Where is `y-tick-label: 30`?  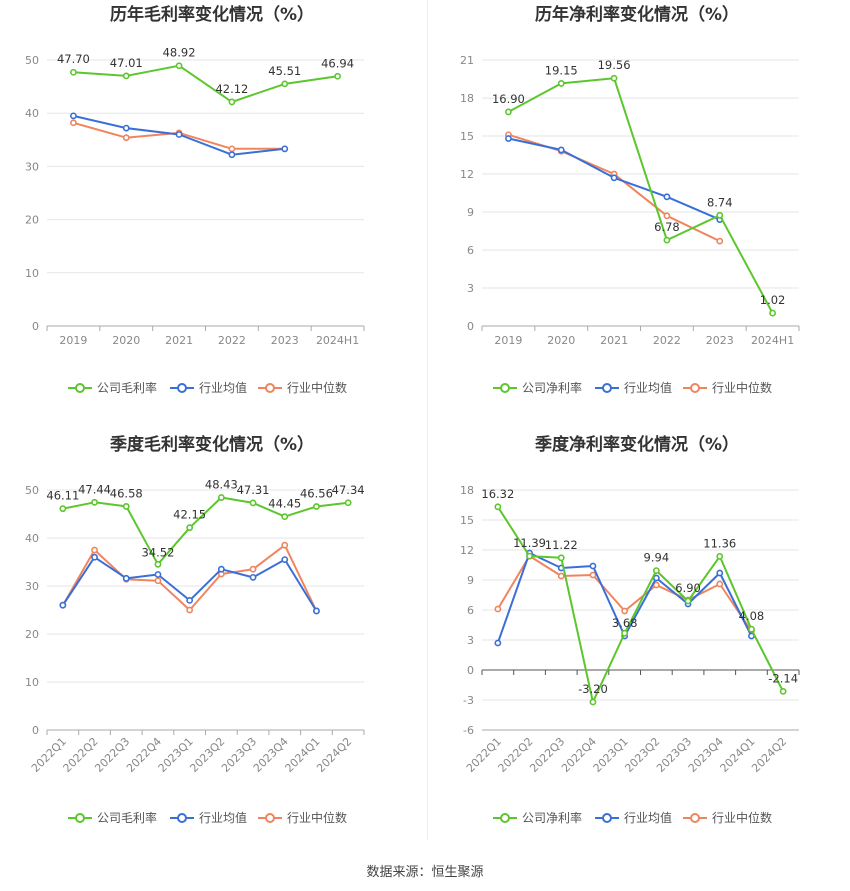 y-tick-label: 30 is located at coordinates (32, 586).